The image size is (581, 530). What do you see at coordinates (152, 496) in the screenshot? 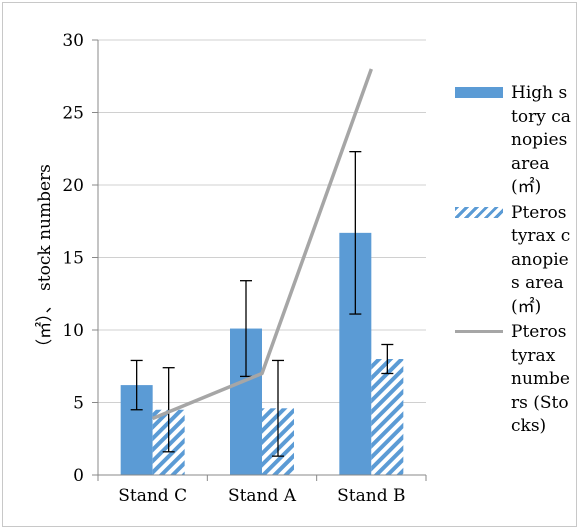
I see `x-tick-label: Stand C` at bounding box center [152, 496].